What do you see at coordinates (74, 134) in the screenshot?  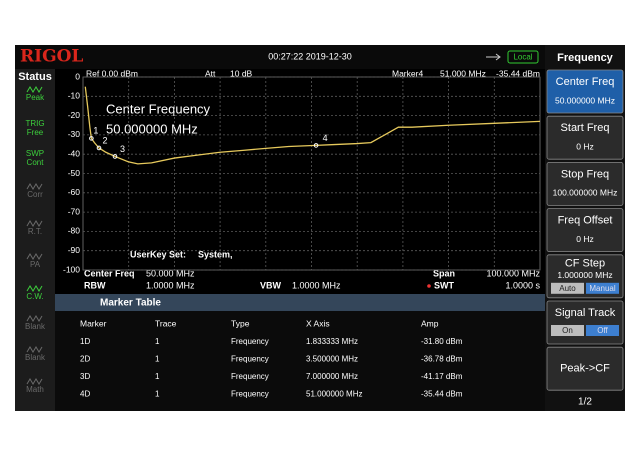 I see `y-tick-label: -30` at bounding box center [74, 134].